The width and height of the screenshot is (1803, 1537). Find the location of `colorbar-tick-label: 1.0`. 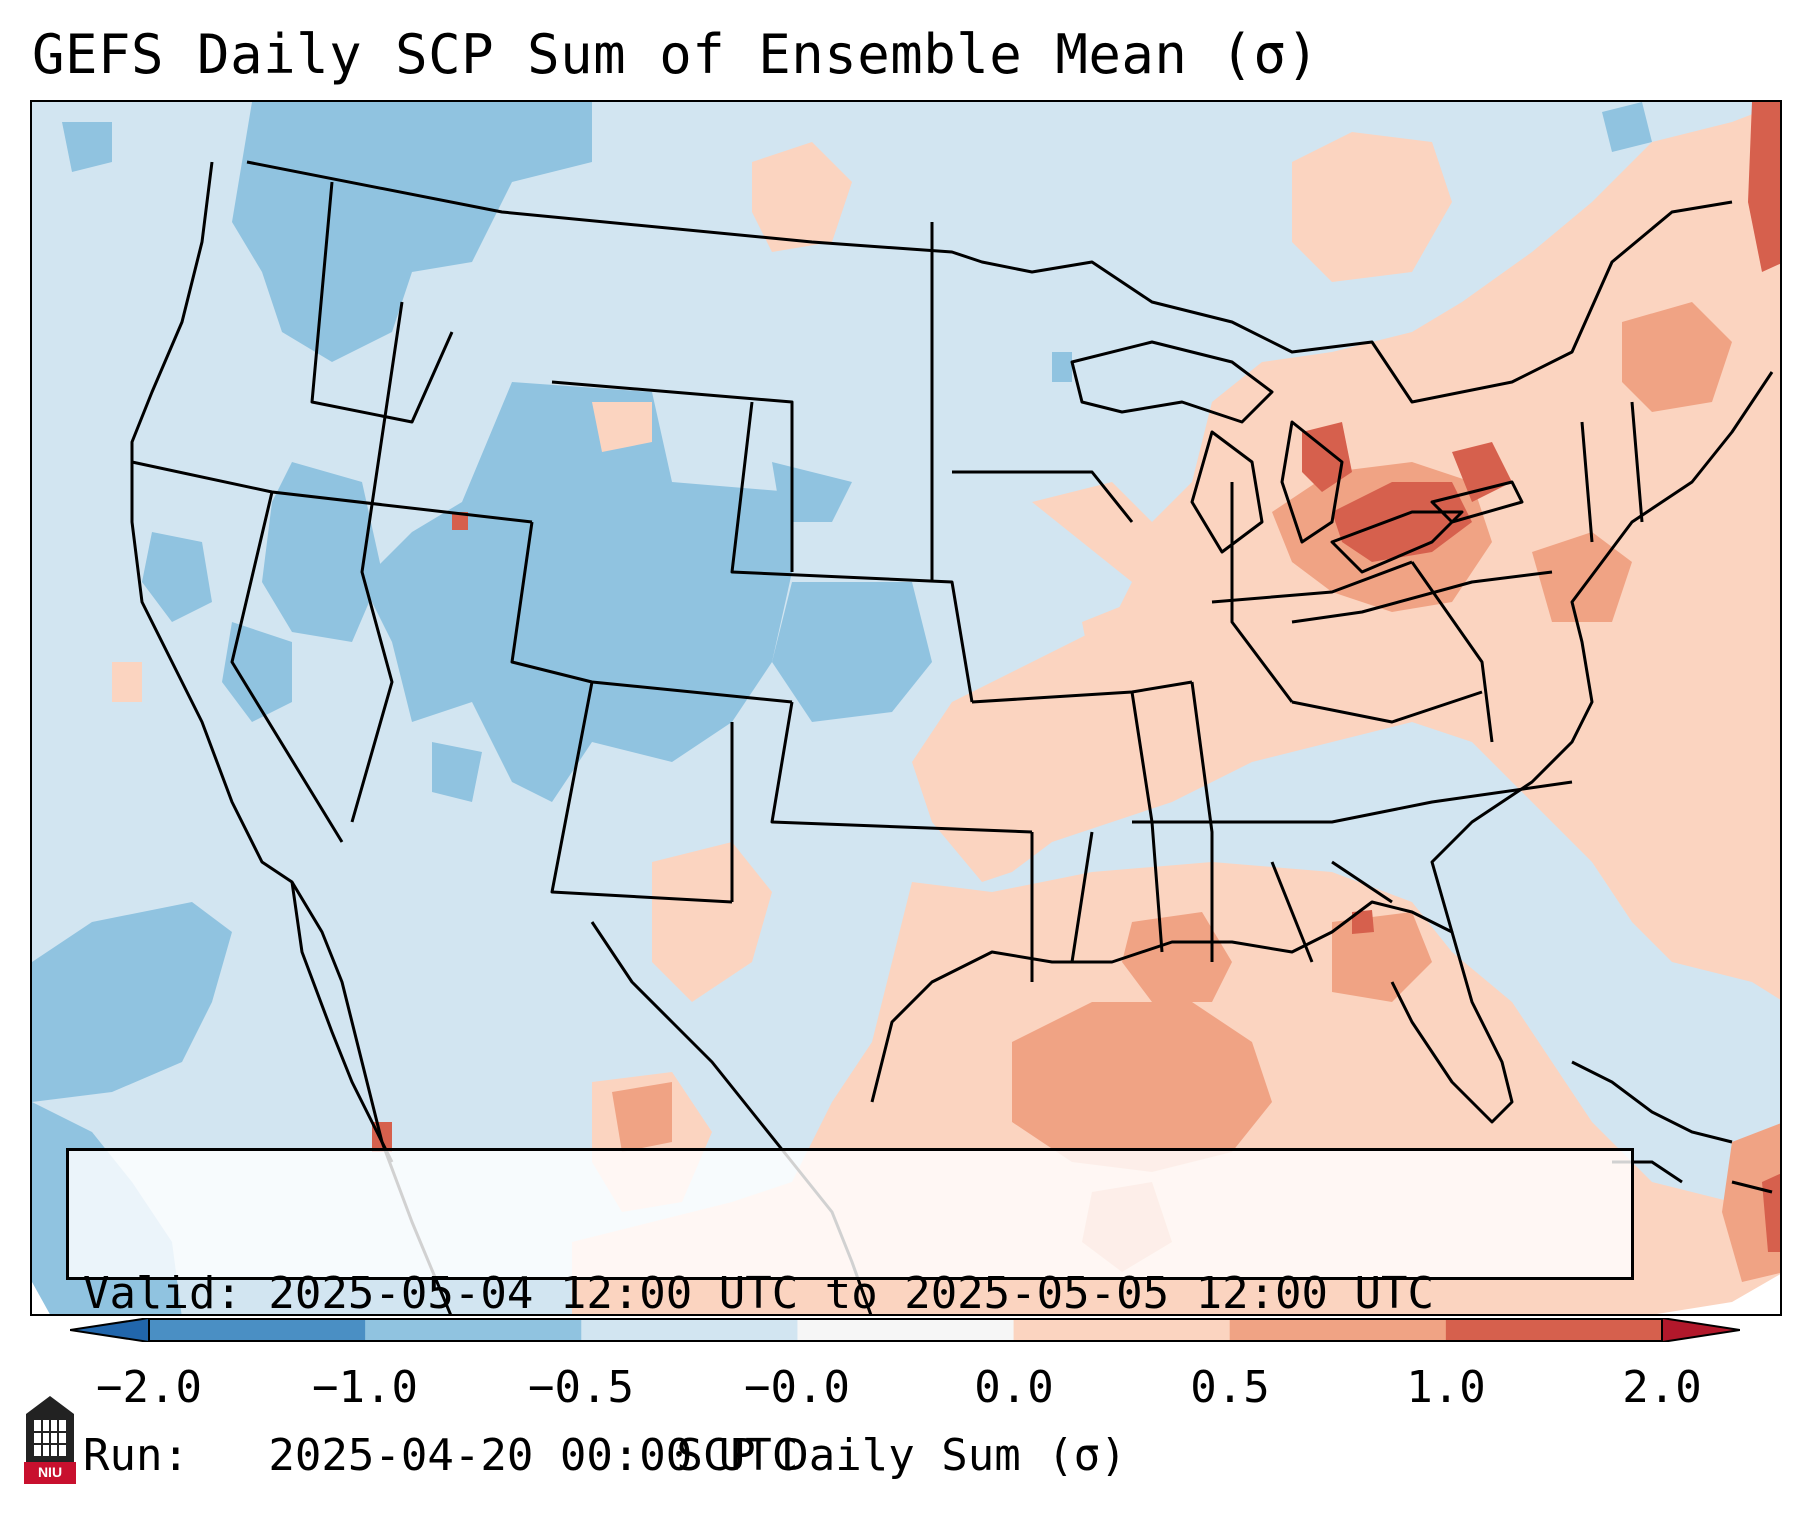

colorbar-tick-label: 1.0 is located at coordinates (1446, 1387).